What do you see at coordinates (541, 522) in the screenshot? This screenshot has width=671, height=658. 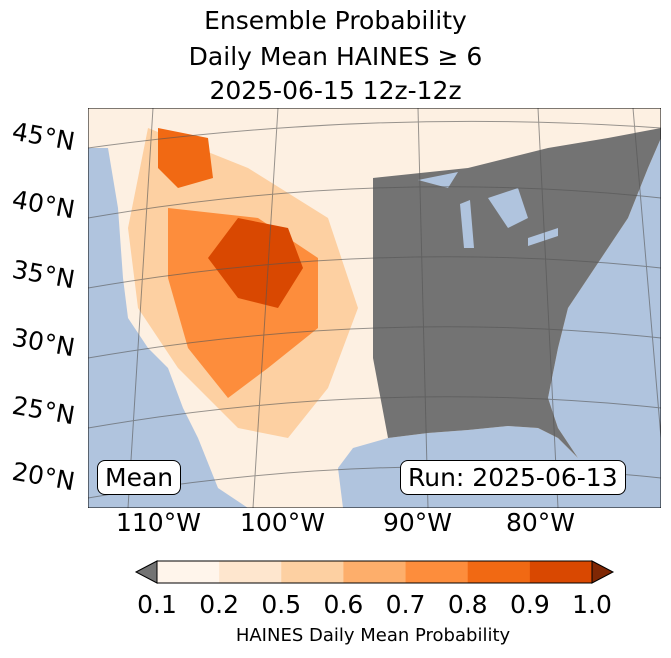 I see `lon-label: 80°W` at bounding box center [541, 522].